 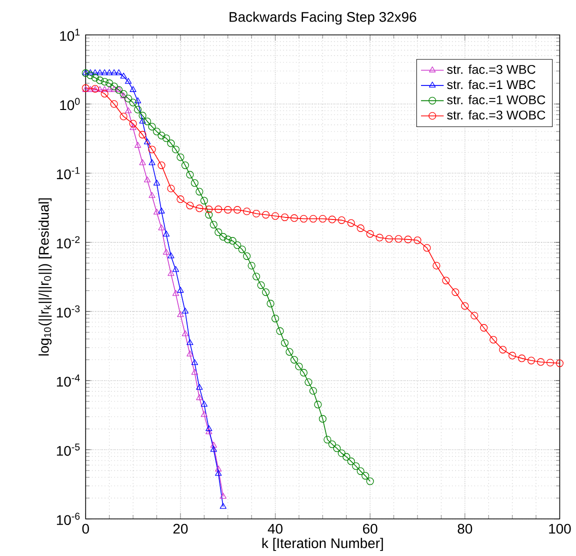 I want to click on y-tick-label: 10$^{-2}$, so click(x=68, y=242).